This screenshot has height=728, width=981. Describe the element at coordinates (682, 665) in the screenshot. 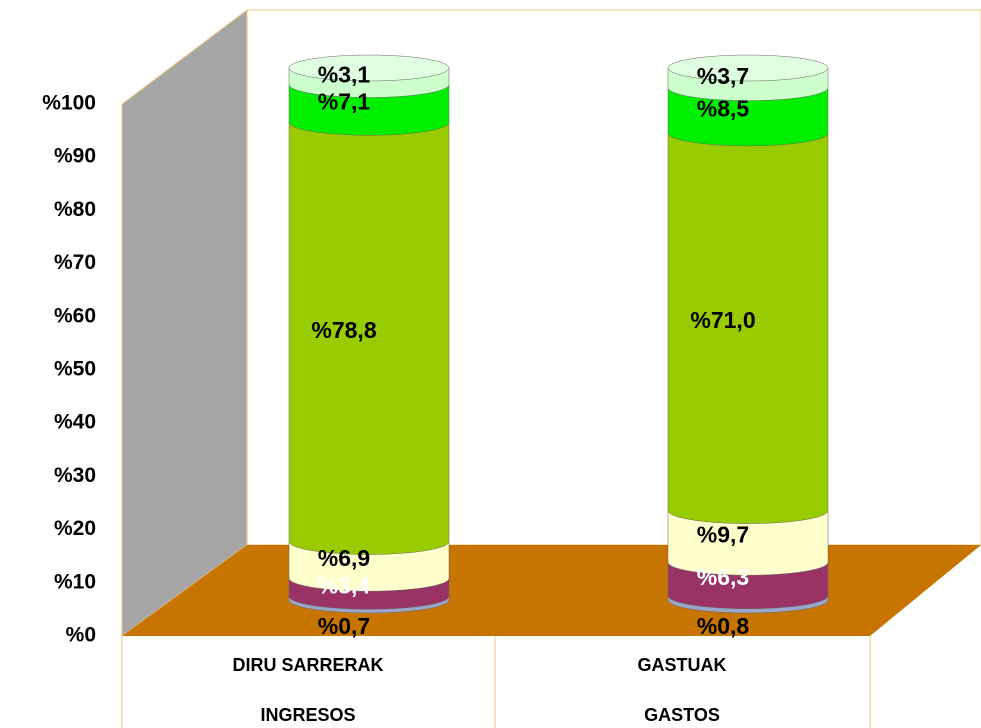

I see `x-tick-label: GASTUAK` at that location.